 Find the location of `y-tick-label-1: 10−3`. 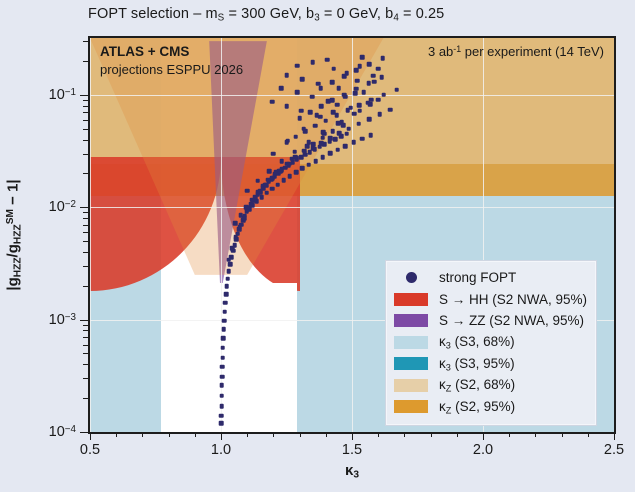

y-tick-label-1: 10−3 is located at coordinates (62, 319).